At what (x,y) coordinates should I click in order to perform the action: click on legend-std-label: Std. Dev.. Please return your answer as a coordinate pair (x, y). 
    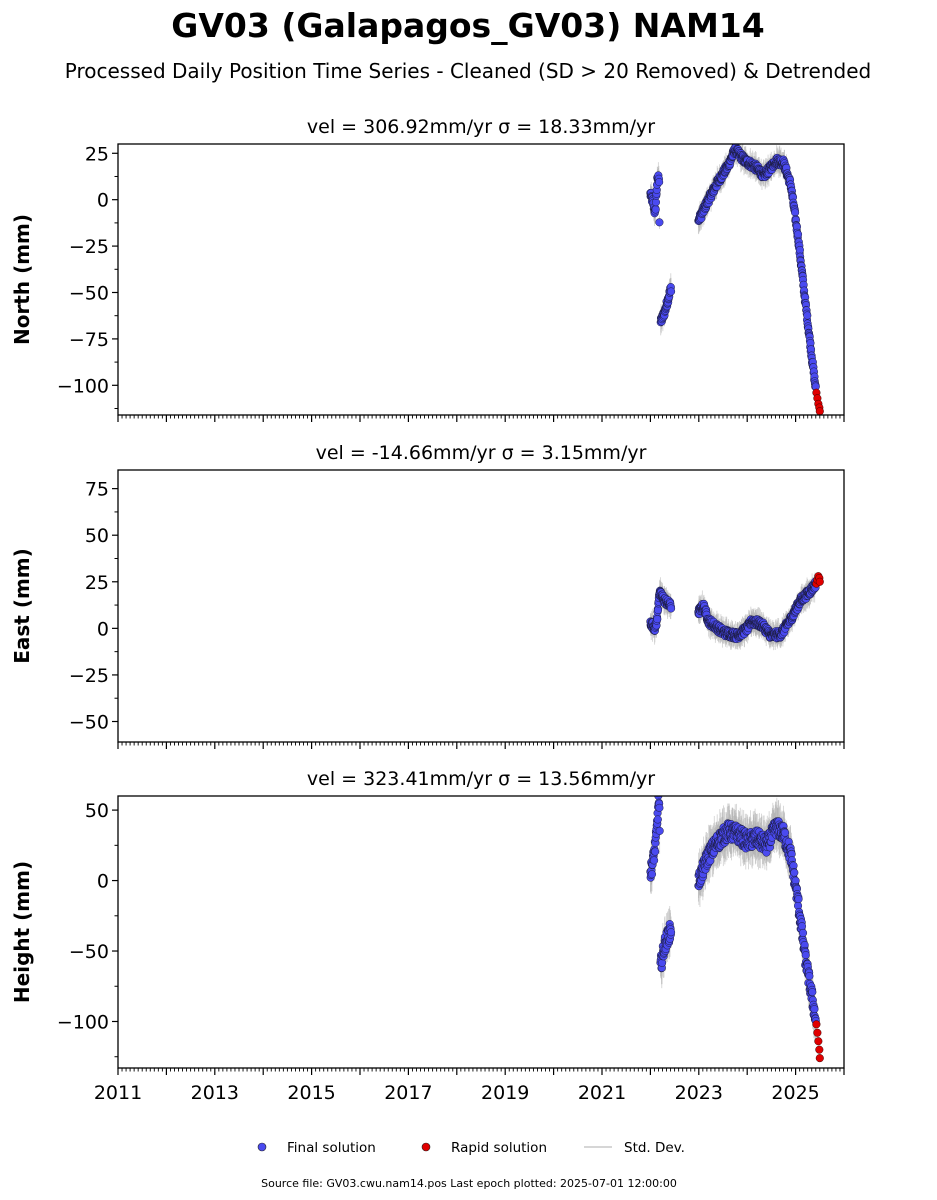
    Looking at the image, I should click on (654, 1148).